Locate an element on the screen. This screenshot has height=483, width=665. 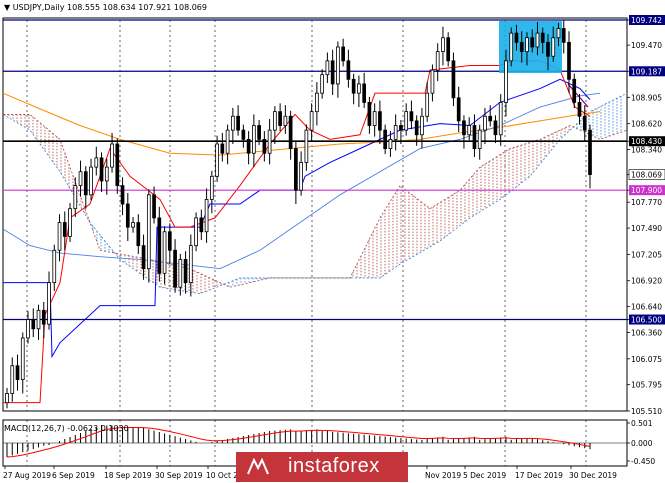
price-label: 106.500 is located at coordinates (646, 320).